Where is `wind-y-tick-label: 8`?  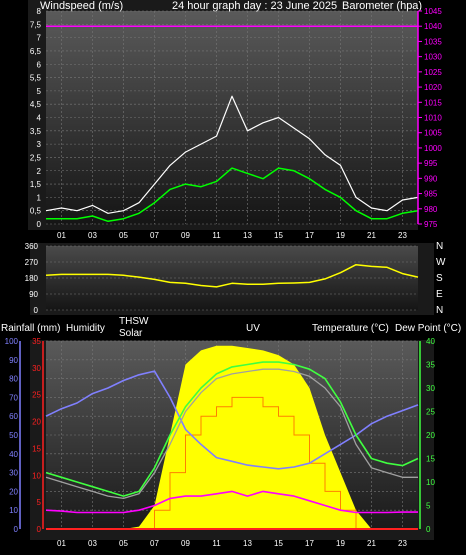
wind-y-tick-label: 8 is located at coordinates (39, 11).